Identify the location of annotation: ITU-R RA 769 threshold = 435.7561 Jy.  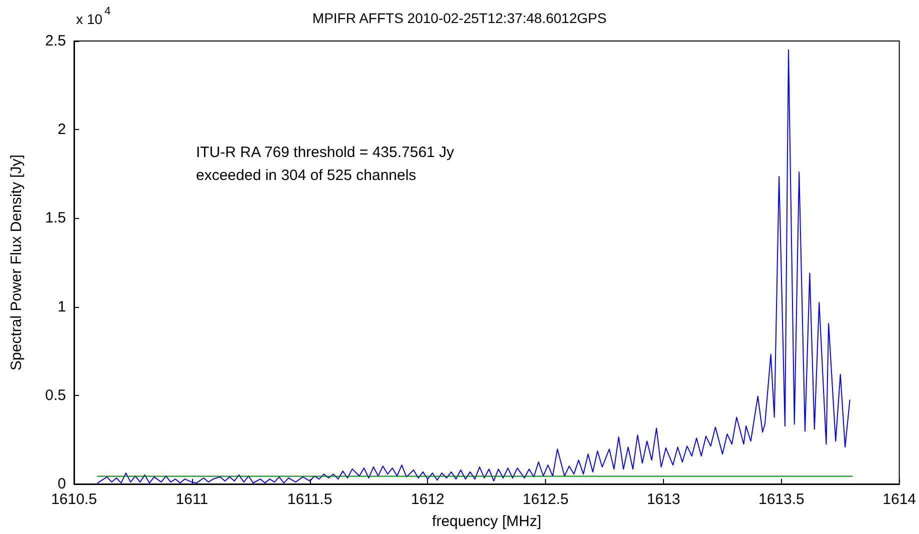
(325, 152).